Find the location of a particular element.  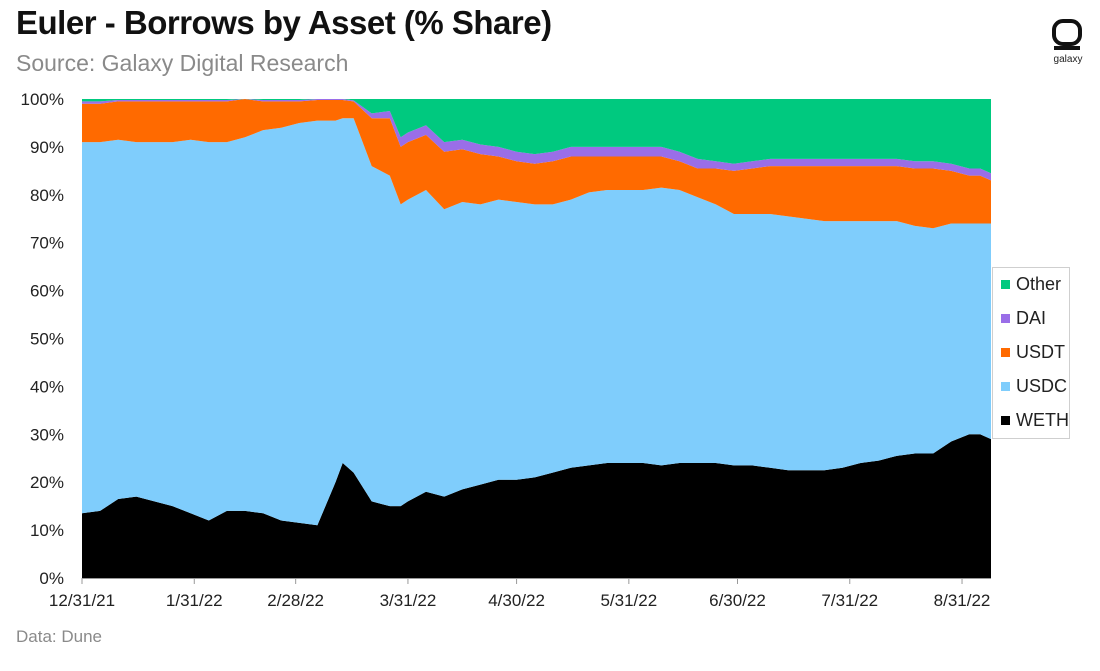

y-tick-label: 40% is located at coordinates (47, 386).